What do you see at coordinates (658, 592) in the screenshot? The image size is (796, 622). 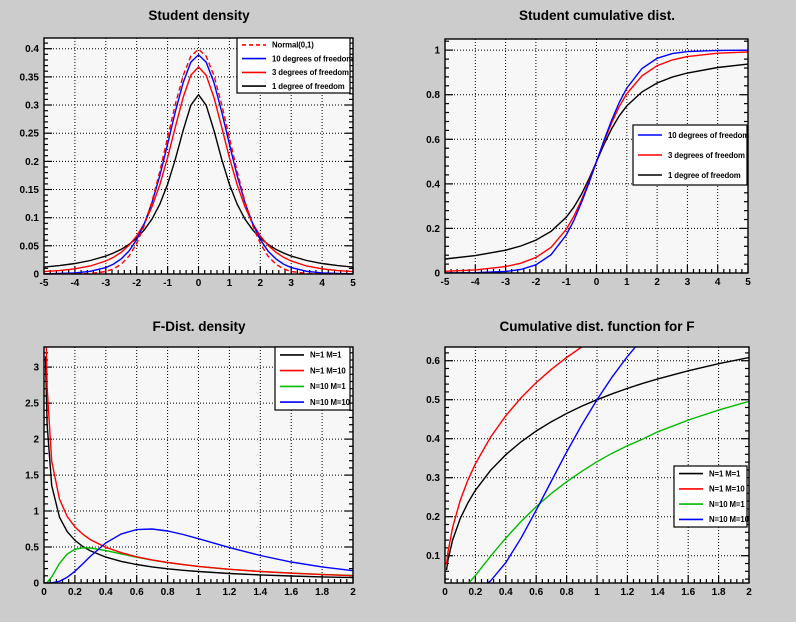 I see `x-tick-label: 1.4` at bounding box center [658, 592].